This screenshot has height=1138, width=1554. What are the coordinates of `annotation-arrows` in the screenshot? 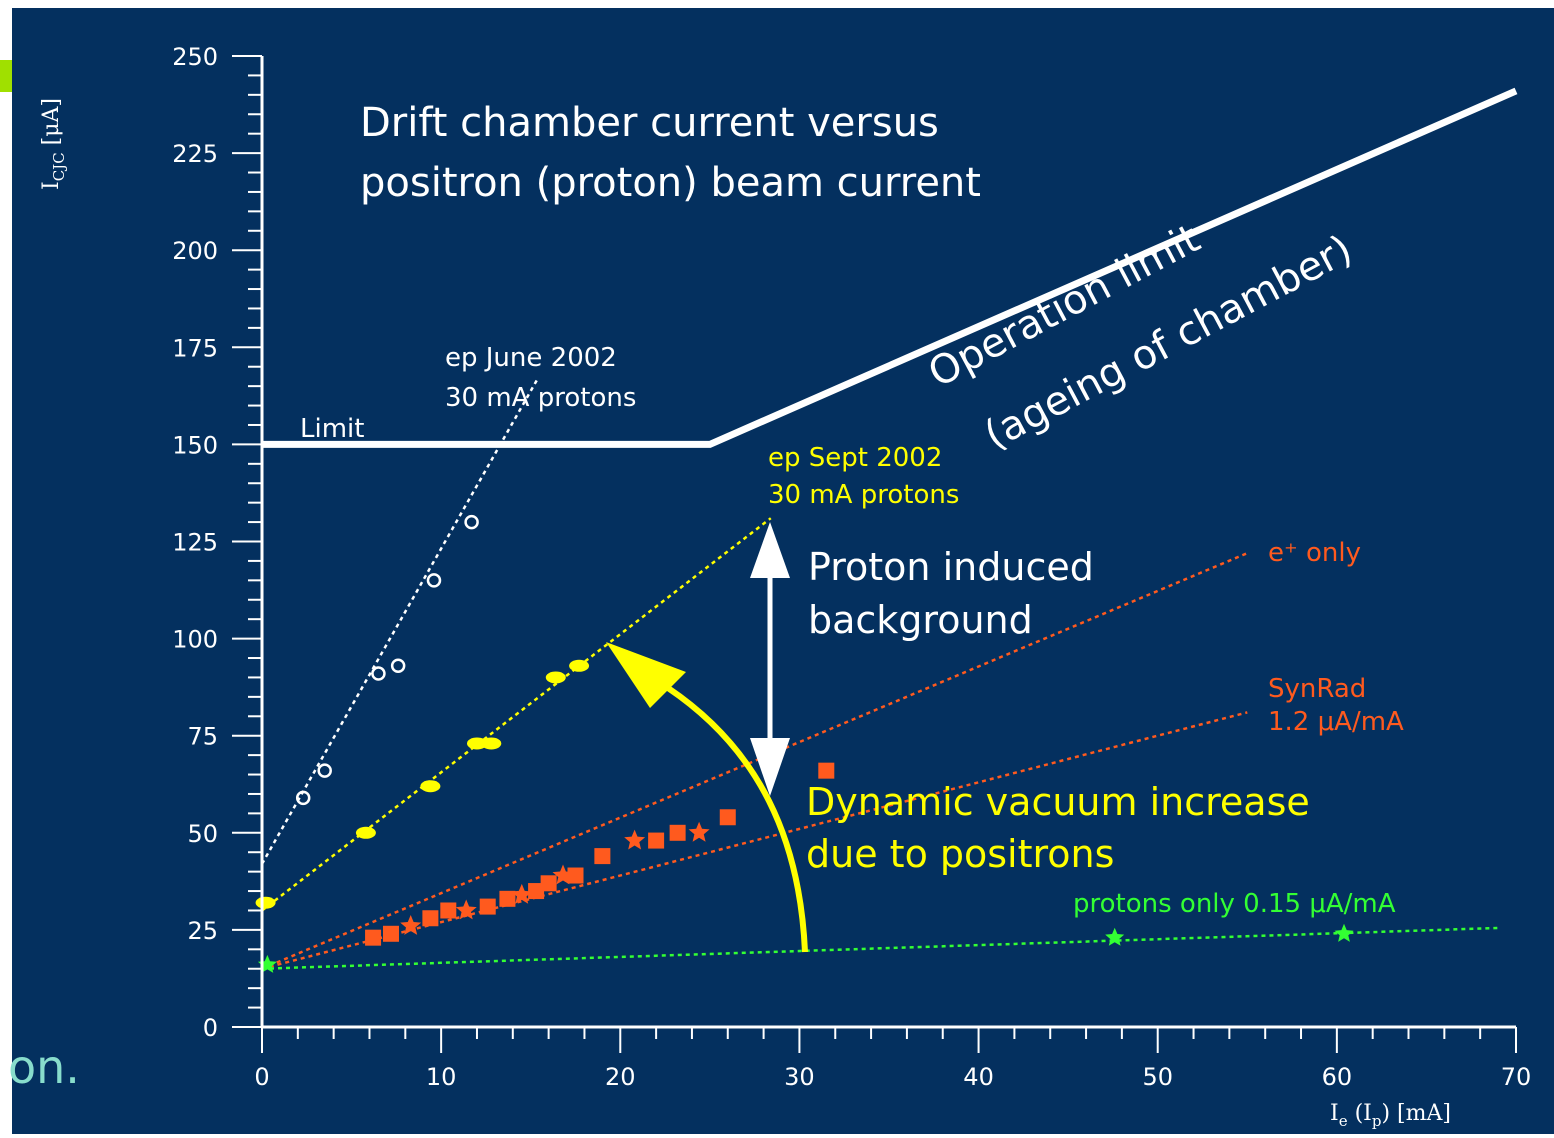 It's located at (707, 737).